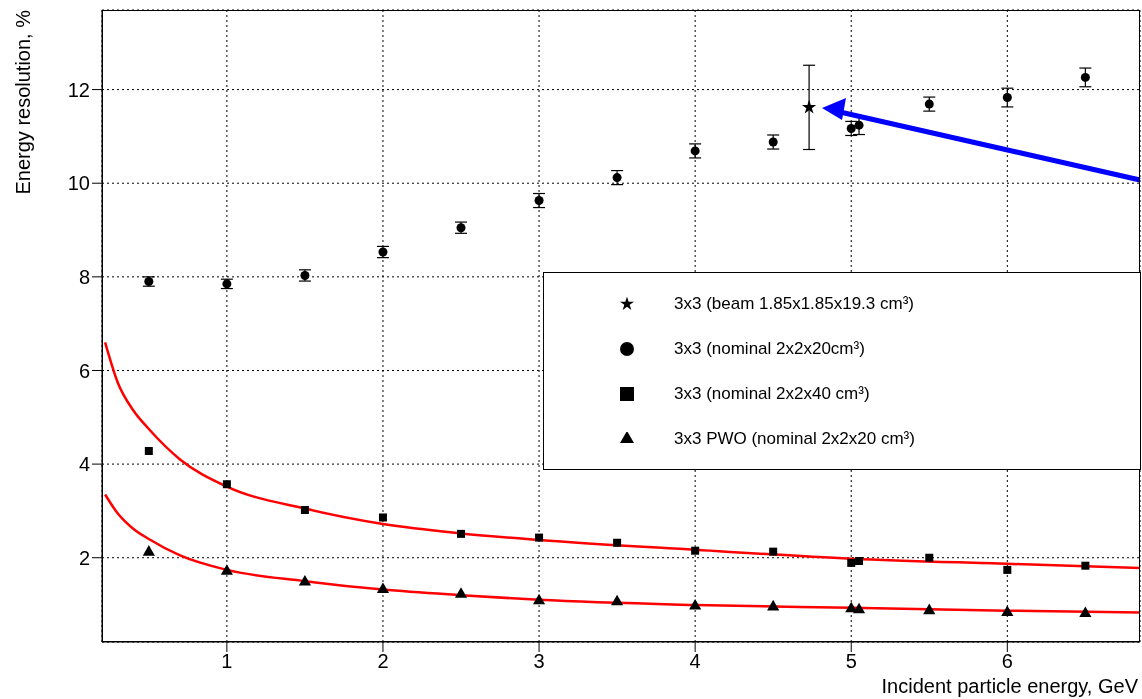  What do you see at coordinates (78, 183) in the screenshot?
I see `y-tick-label: 10` at bounding box center [78, 183].